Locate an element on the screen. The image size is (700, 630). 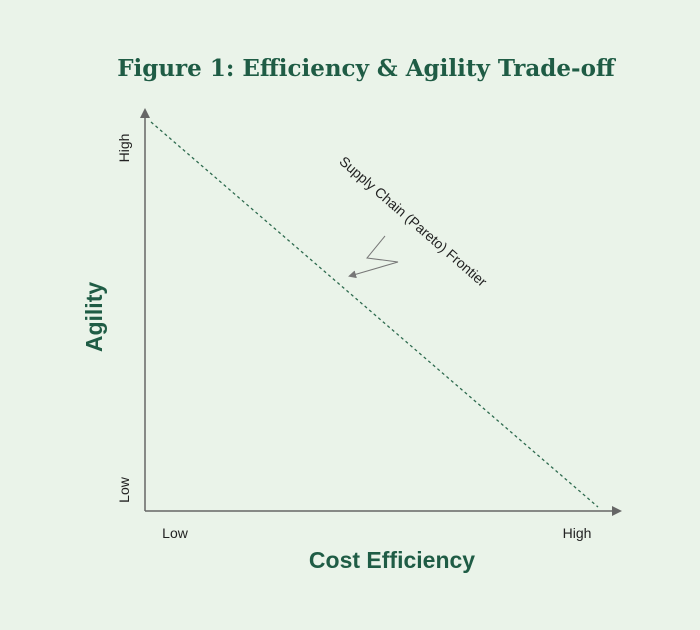
y-axis-title: Agility is located at coordinates (94, 317).